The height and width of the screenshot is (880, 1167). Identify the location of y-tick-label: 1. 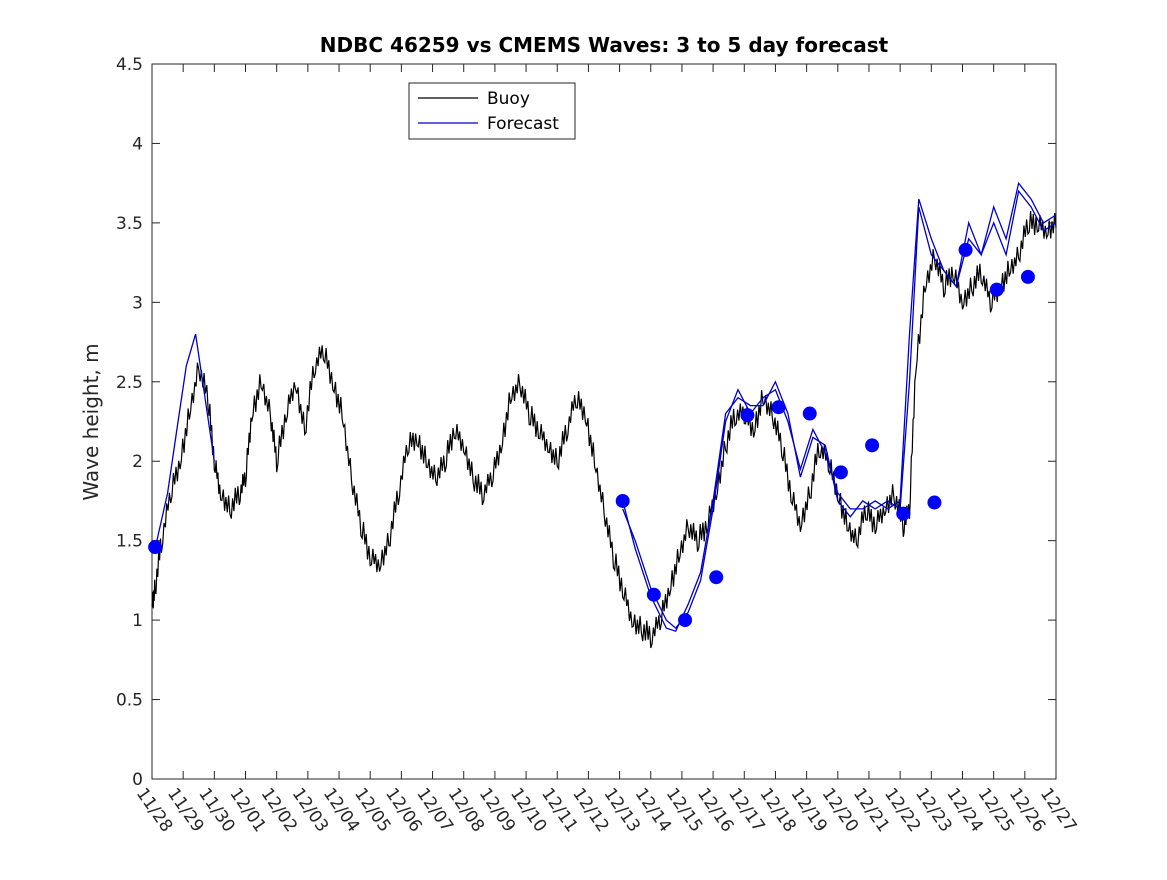
(137, 621).